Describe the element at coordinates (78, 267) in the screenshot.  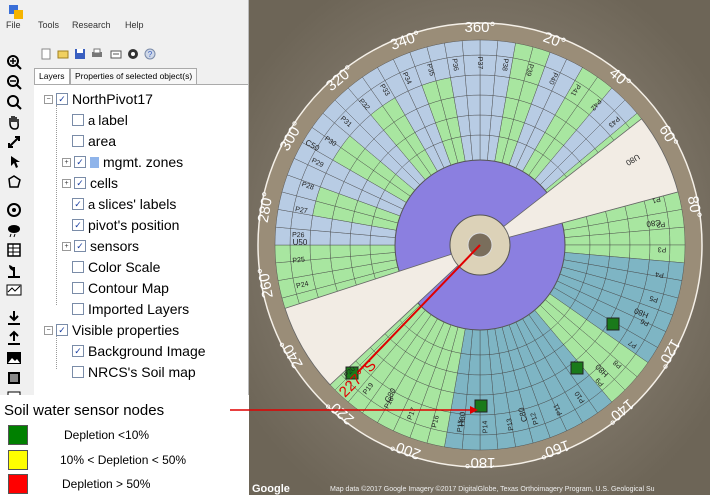
I see `checkbox-color-scale` at that location.